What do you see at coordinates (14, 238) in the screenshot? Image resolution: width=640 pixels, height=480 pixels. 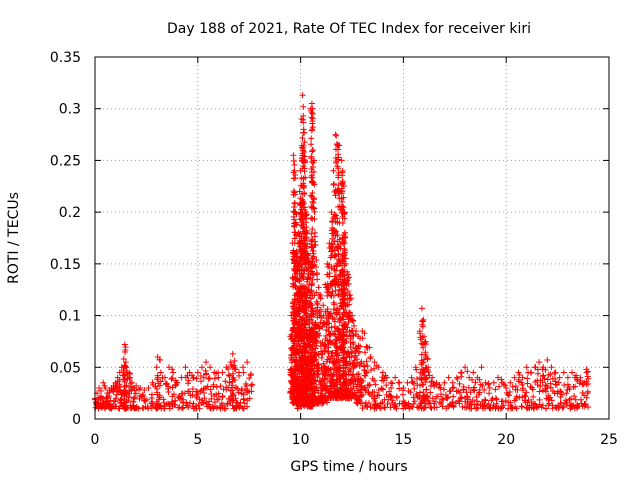 I see `y-axis-label: ROTI / TECUs` at bounding box center [14, 238].